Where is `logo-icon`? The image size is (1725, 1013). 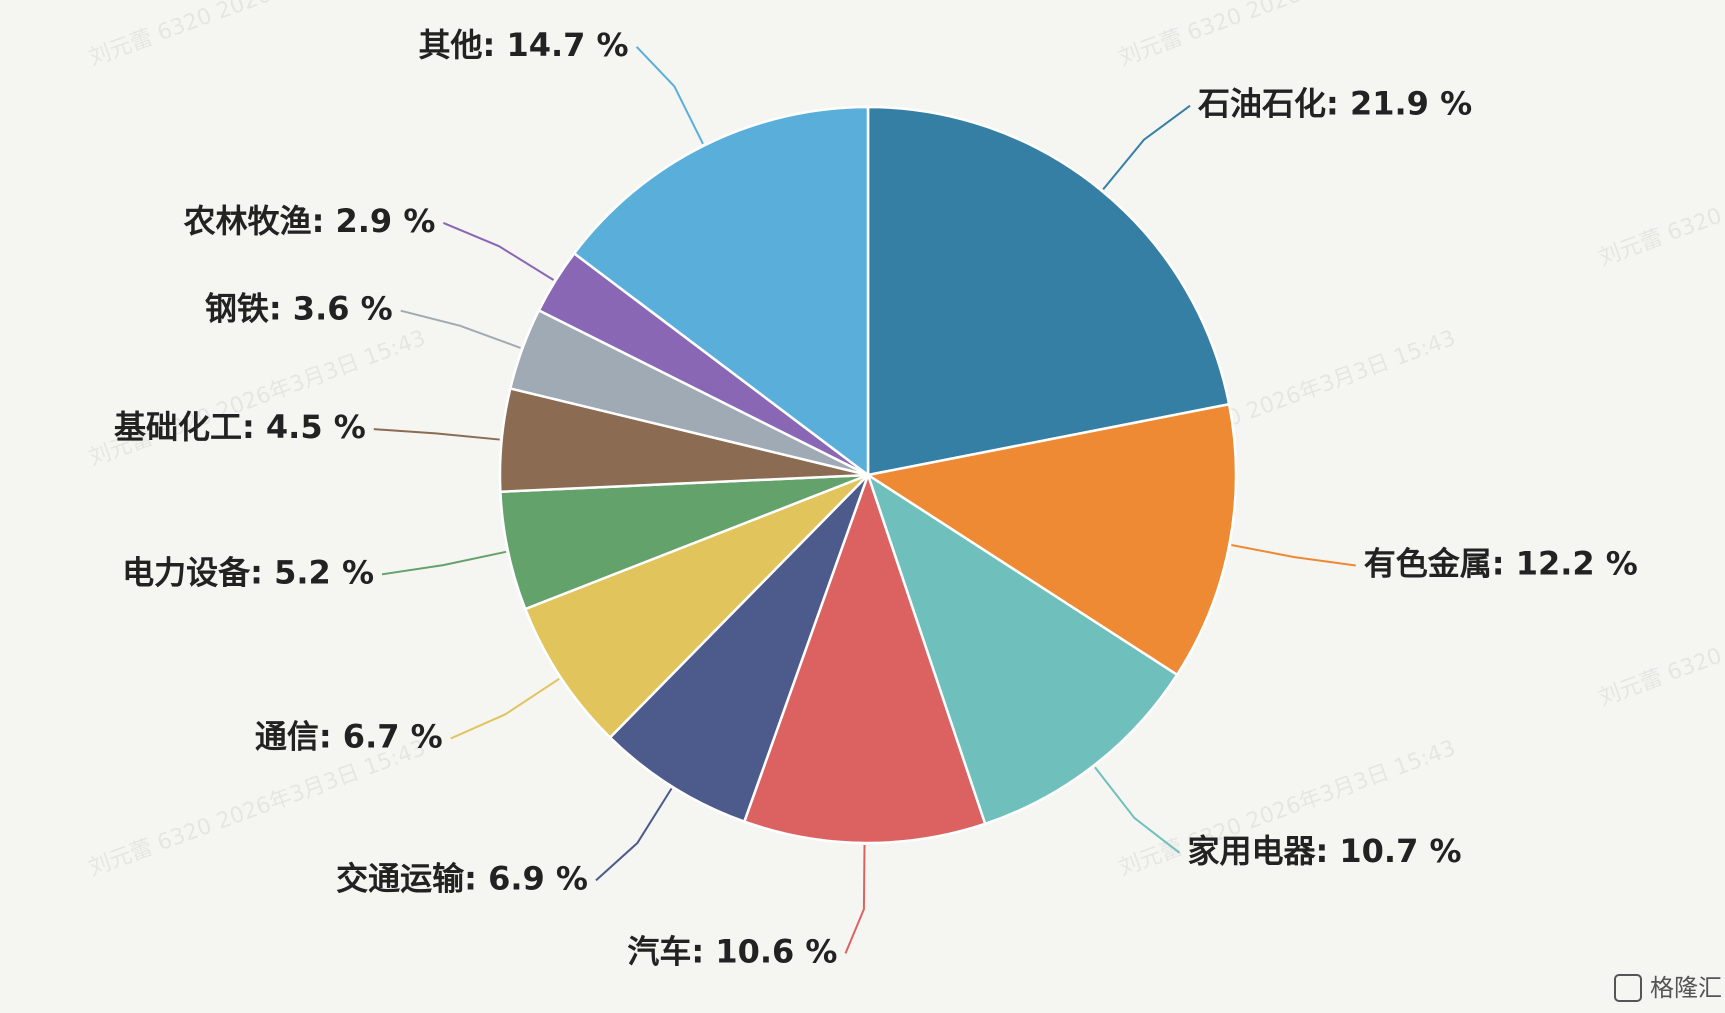
logo-icon is located at coordinates (1628, 988).